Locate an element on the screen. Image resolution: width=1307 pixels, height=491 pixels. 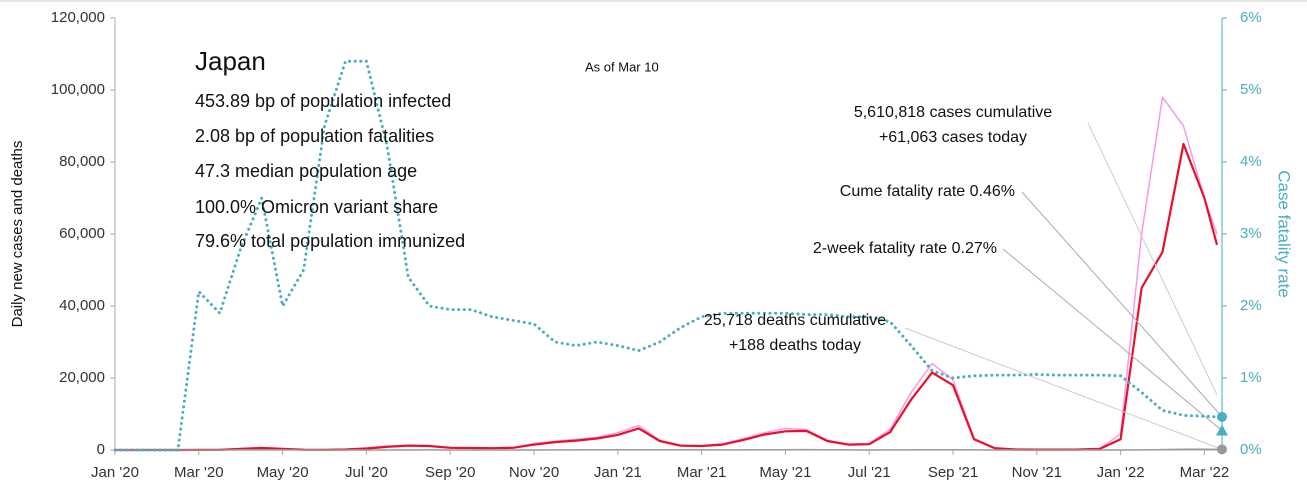
x-tick-label: Sep '21 is located at coordinates (953, 472).